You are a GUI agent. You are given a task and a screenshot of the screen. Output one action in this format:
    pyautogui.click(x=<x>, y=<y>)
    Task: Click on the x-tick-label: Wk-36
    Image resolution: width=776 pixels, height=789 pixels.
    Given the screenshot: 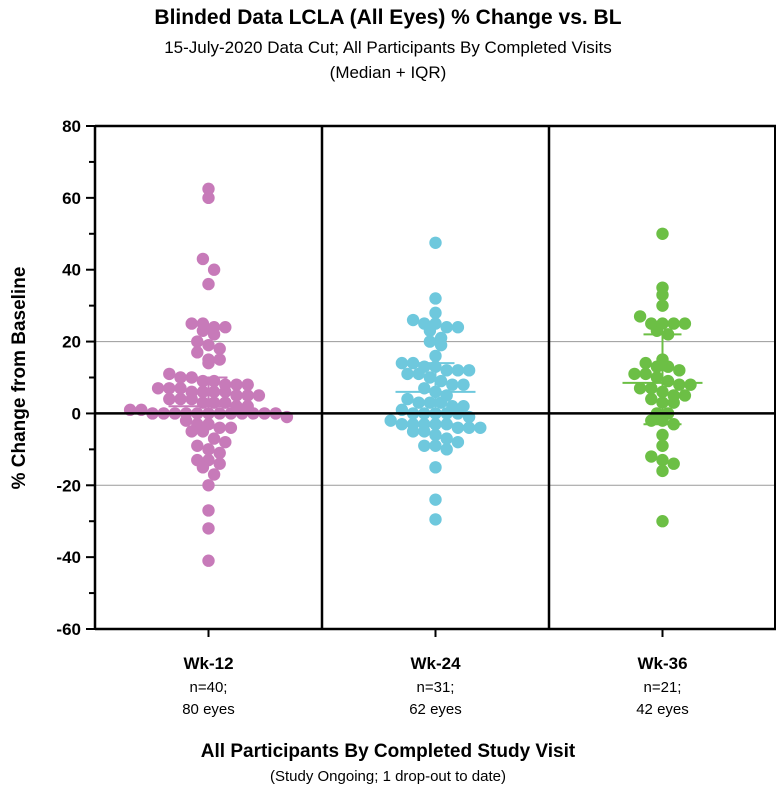 What is the action you would take?
    pyautogui.click(x=662, y=663)
    